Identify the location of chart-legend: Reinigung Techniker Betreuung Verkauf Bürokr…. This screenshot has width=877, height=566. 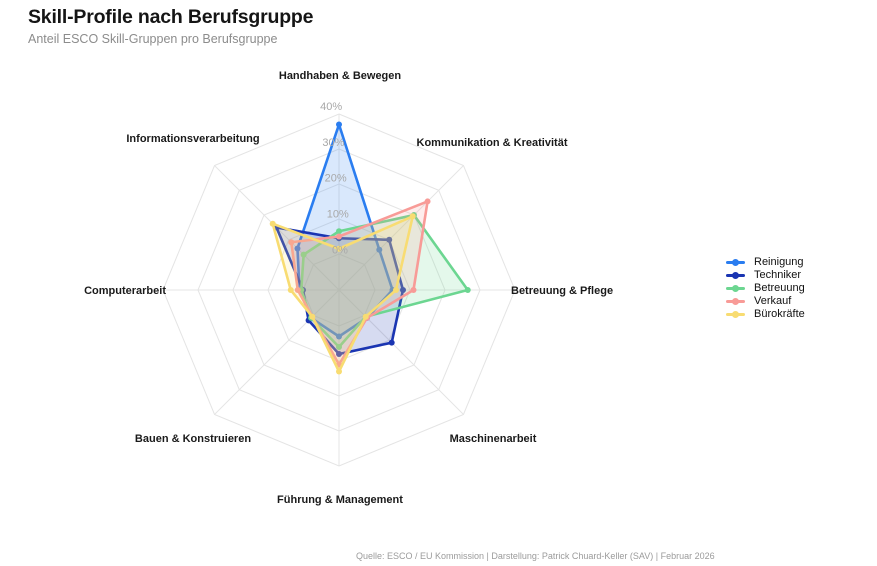
(765, 288).